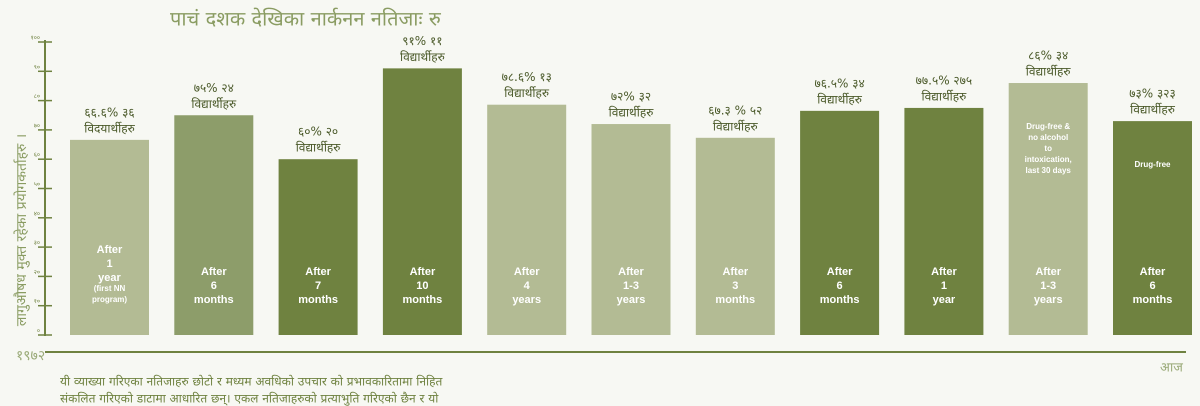 The width and height of the screenshot is (1200, 406). I want to click on bar-note: no alcohol, so click(1048, 137).